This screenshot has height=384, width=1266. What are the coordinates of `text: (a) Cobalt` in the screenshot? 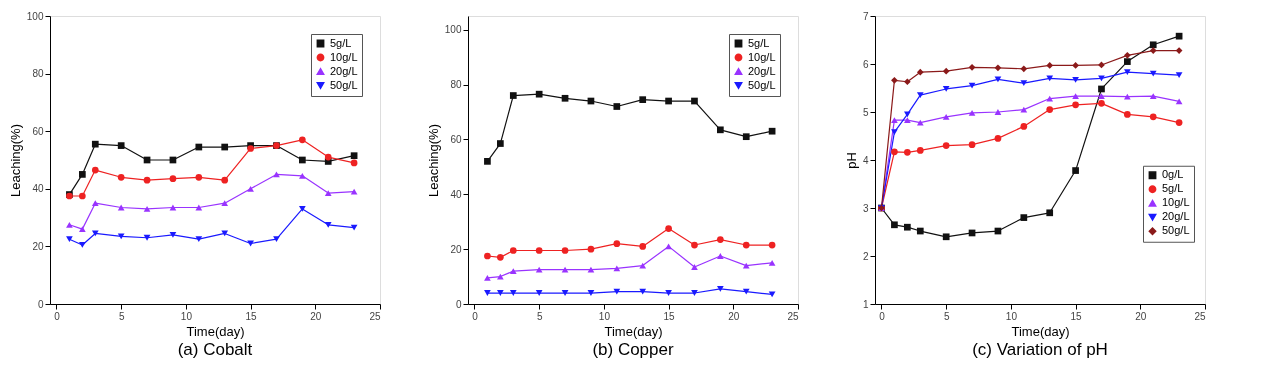 It's located at (215, 349).